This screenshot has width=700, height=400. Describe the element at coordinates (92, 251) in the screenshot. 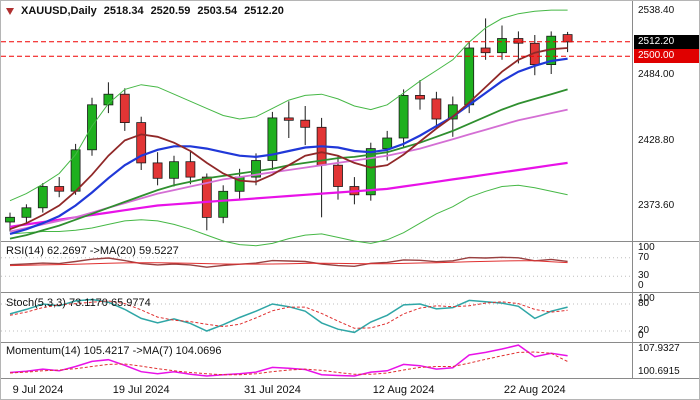

I see `rsi-indicator-label: RSI(14) 62.2697 ->MA(20) 59.5227` at that location.